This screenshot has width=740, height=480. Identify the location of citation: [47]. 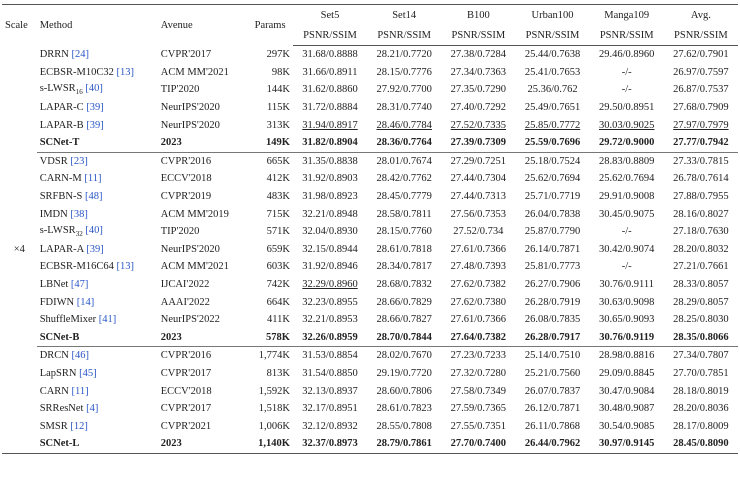
(79, 285).